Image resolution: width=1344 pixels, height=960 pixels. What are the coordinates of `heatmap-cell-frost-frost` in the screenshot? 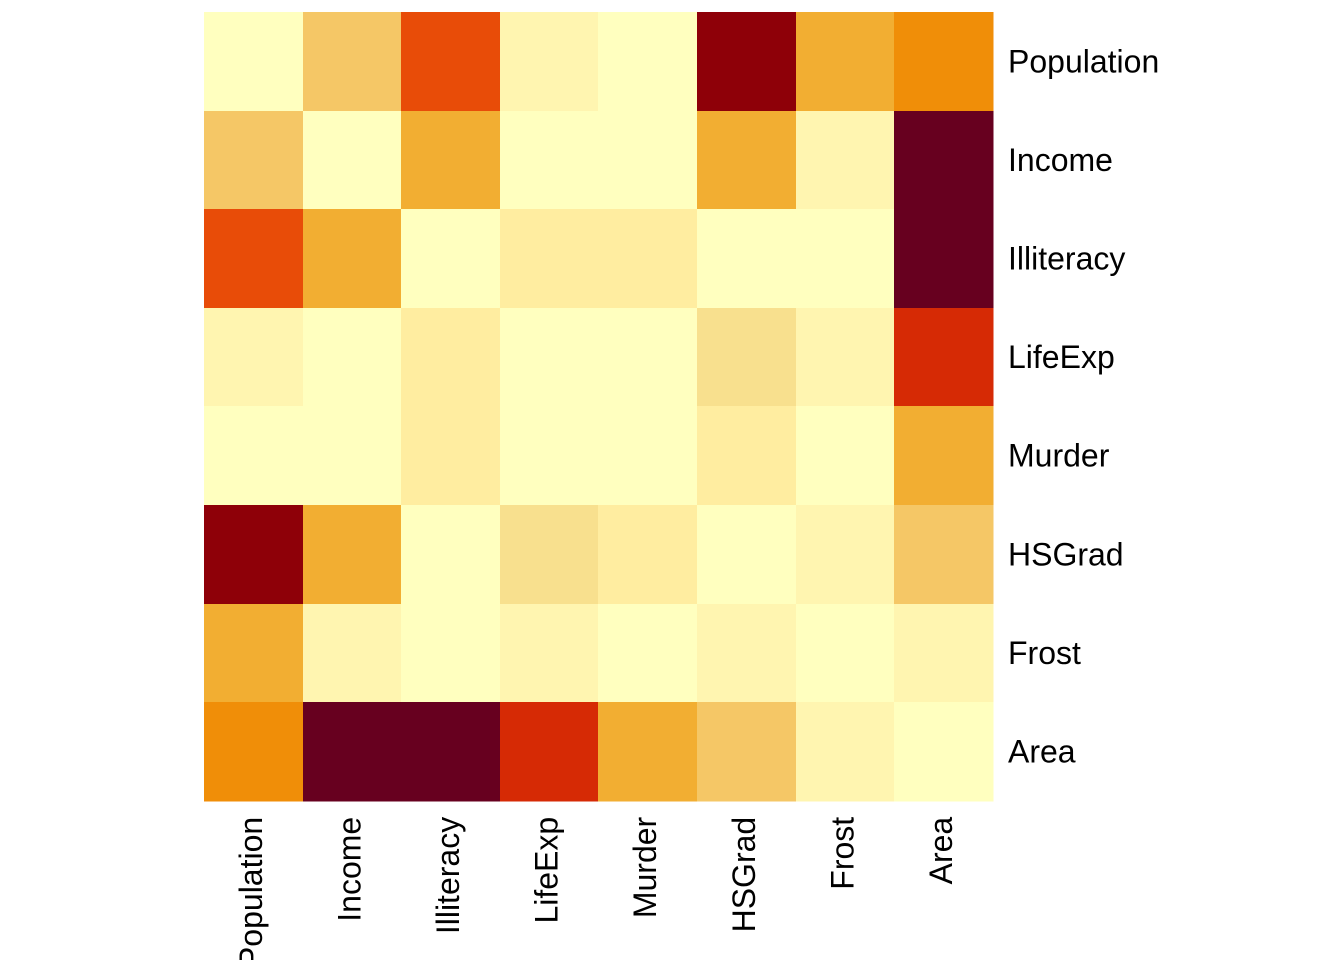 It's located at (845, 653).